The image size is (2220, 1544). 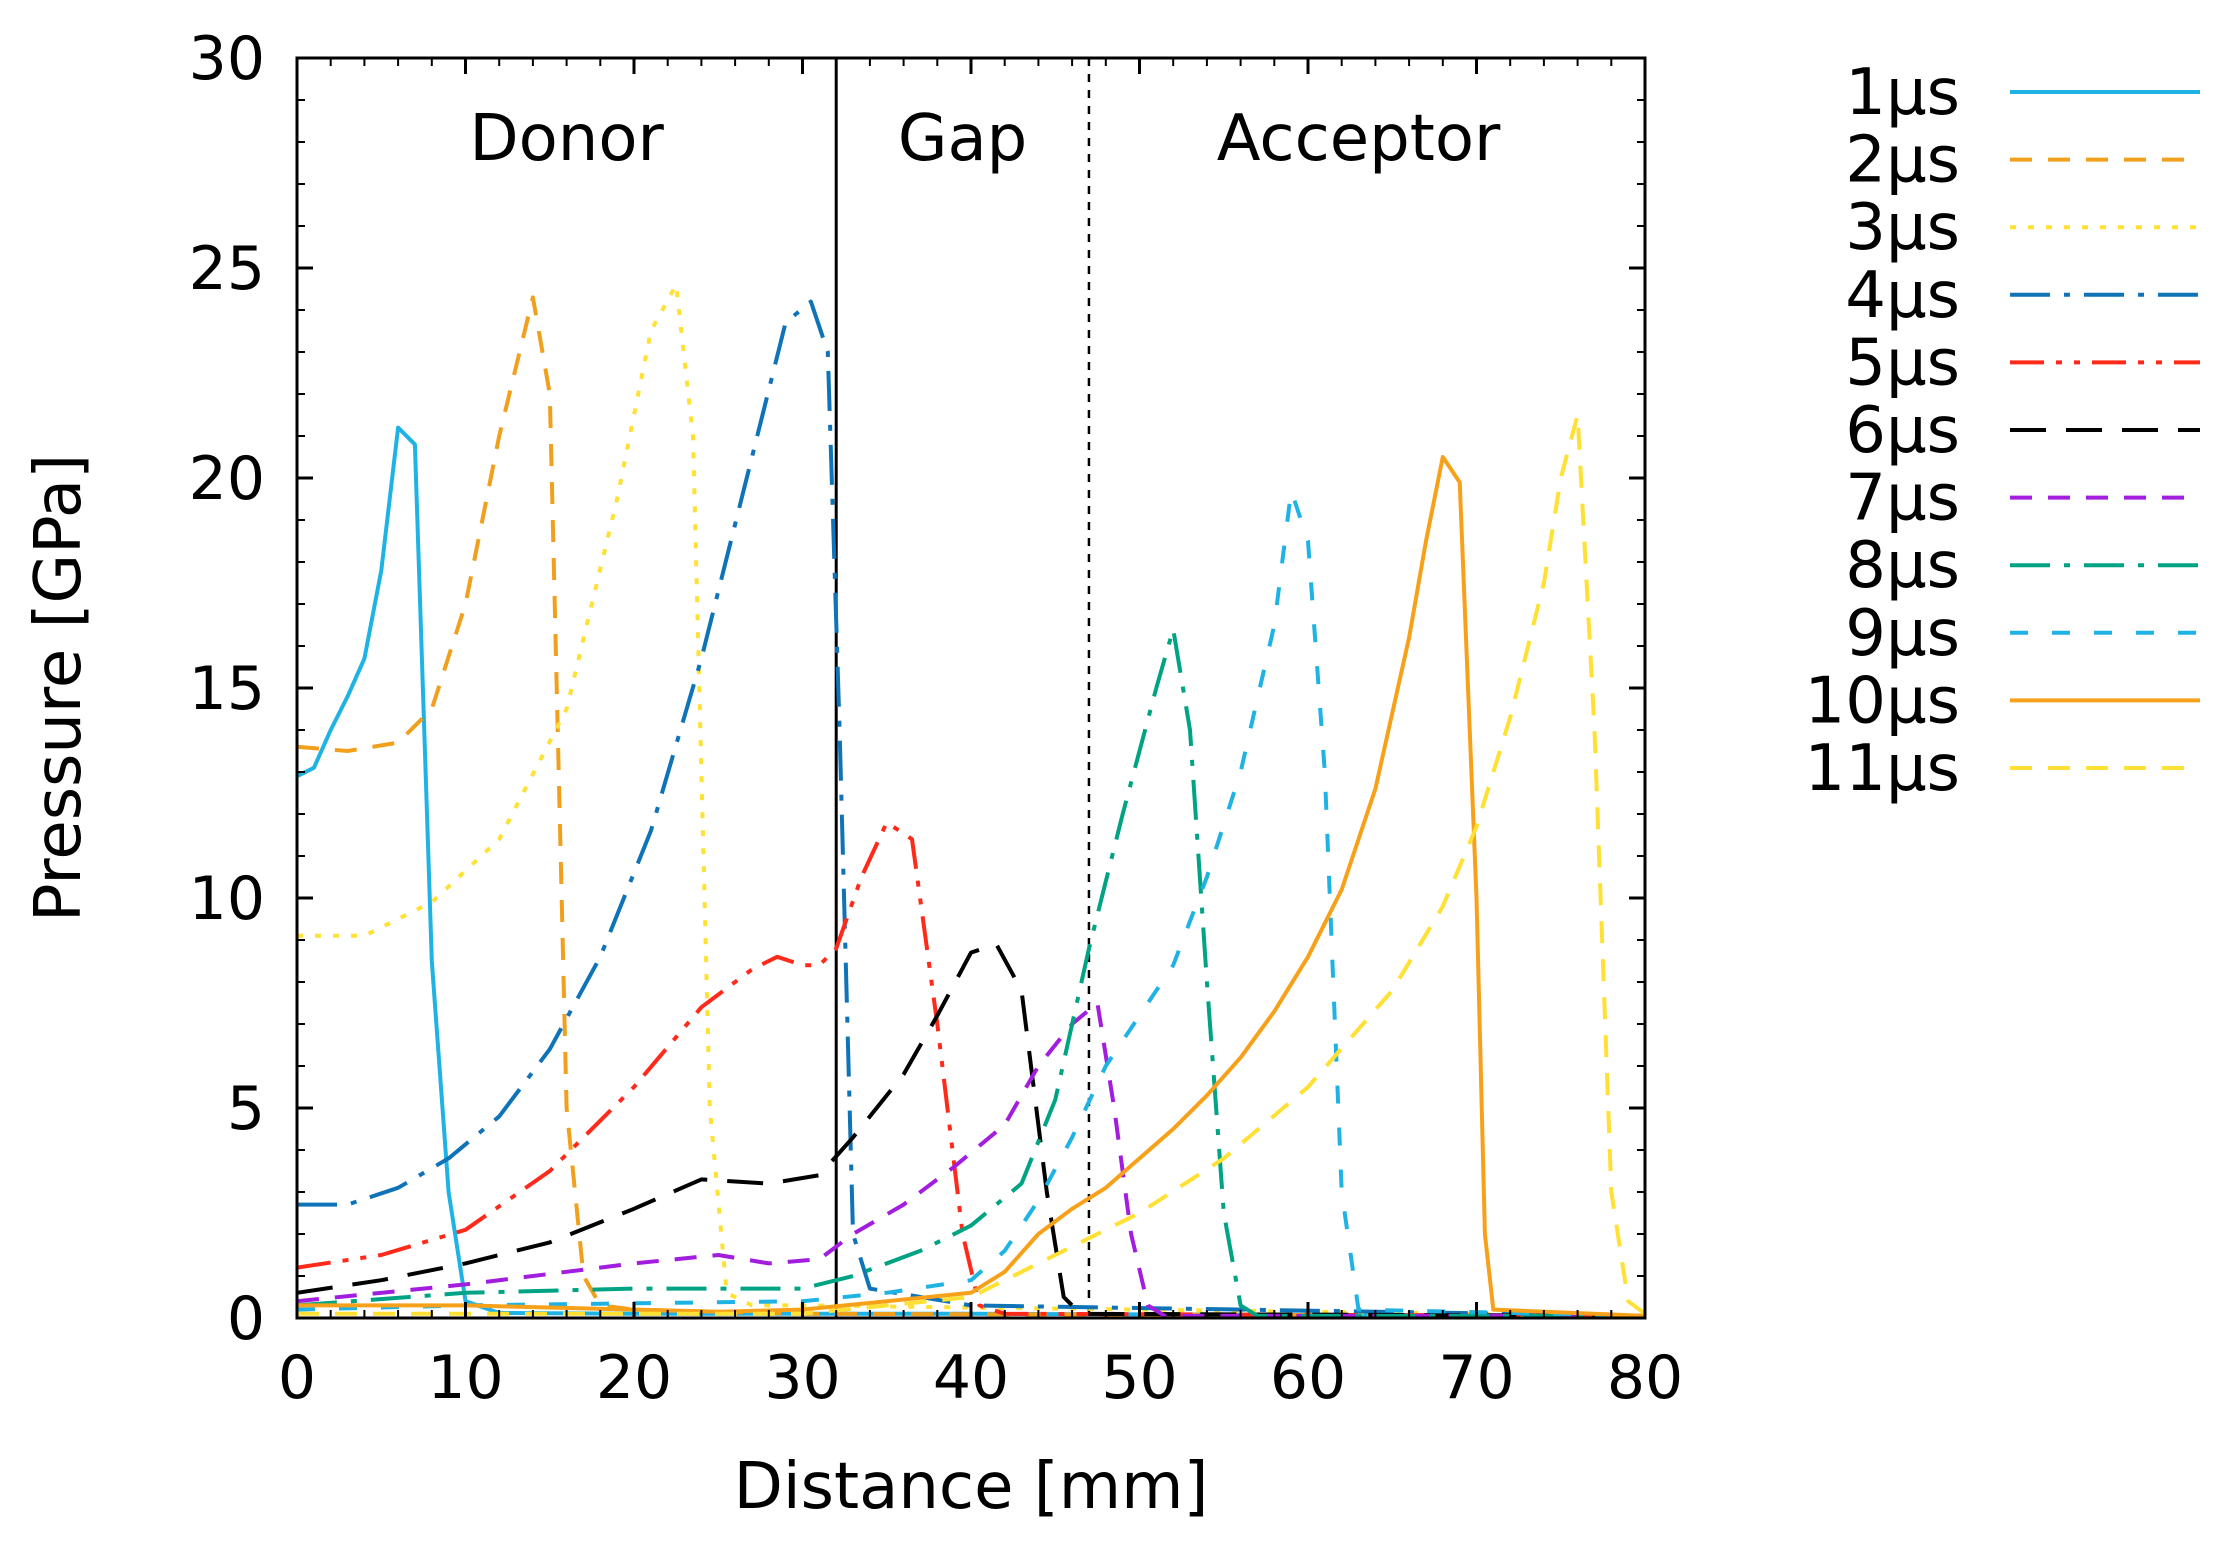 I want to click on y-tick-label: 25, so click(x=227, y=269).